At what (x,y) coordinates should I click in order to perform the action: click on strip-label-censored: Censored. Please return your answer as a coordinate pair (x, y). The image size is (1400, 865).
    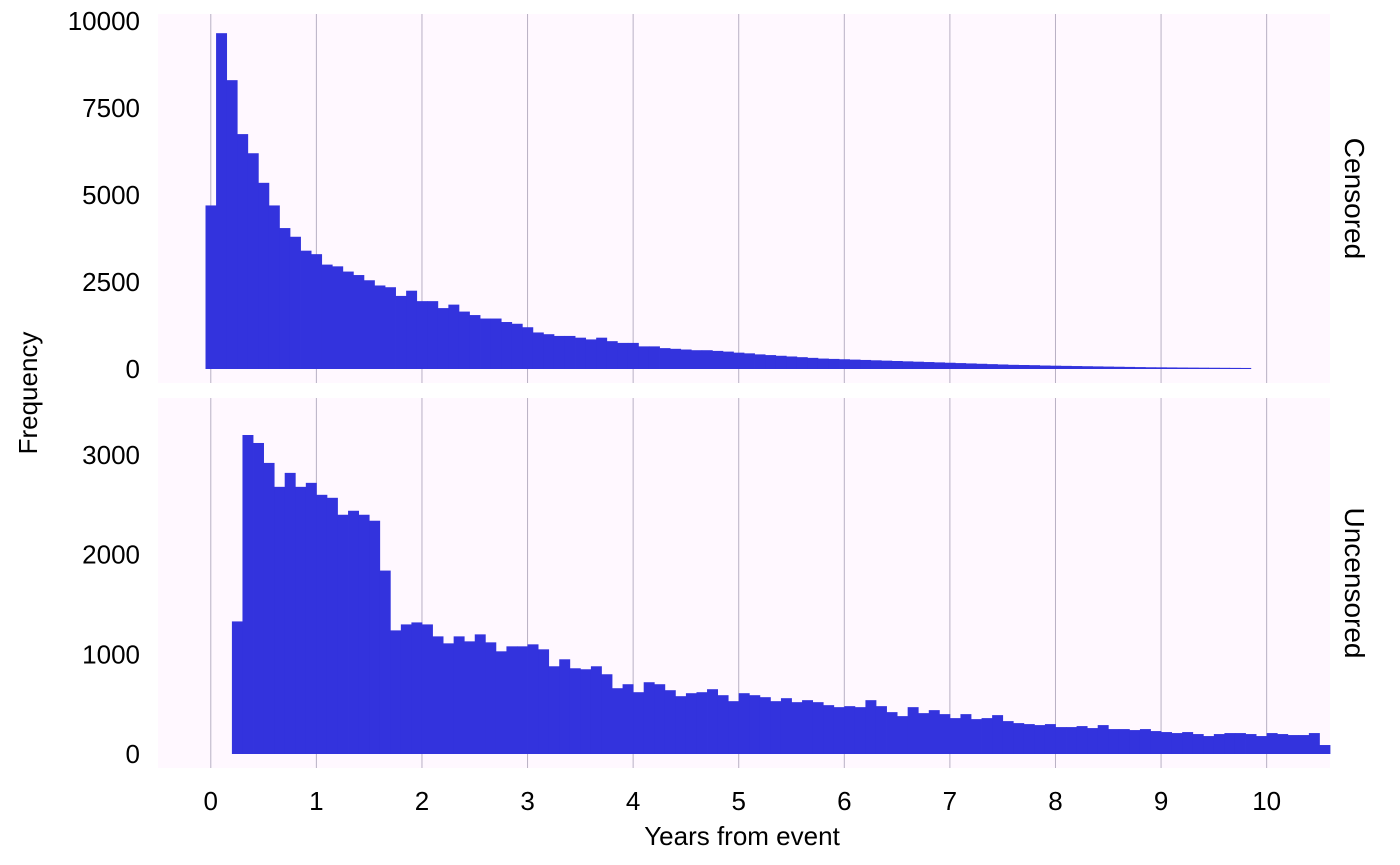
    Looking at the image, I should click on (1354, 198).